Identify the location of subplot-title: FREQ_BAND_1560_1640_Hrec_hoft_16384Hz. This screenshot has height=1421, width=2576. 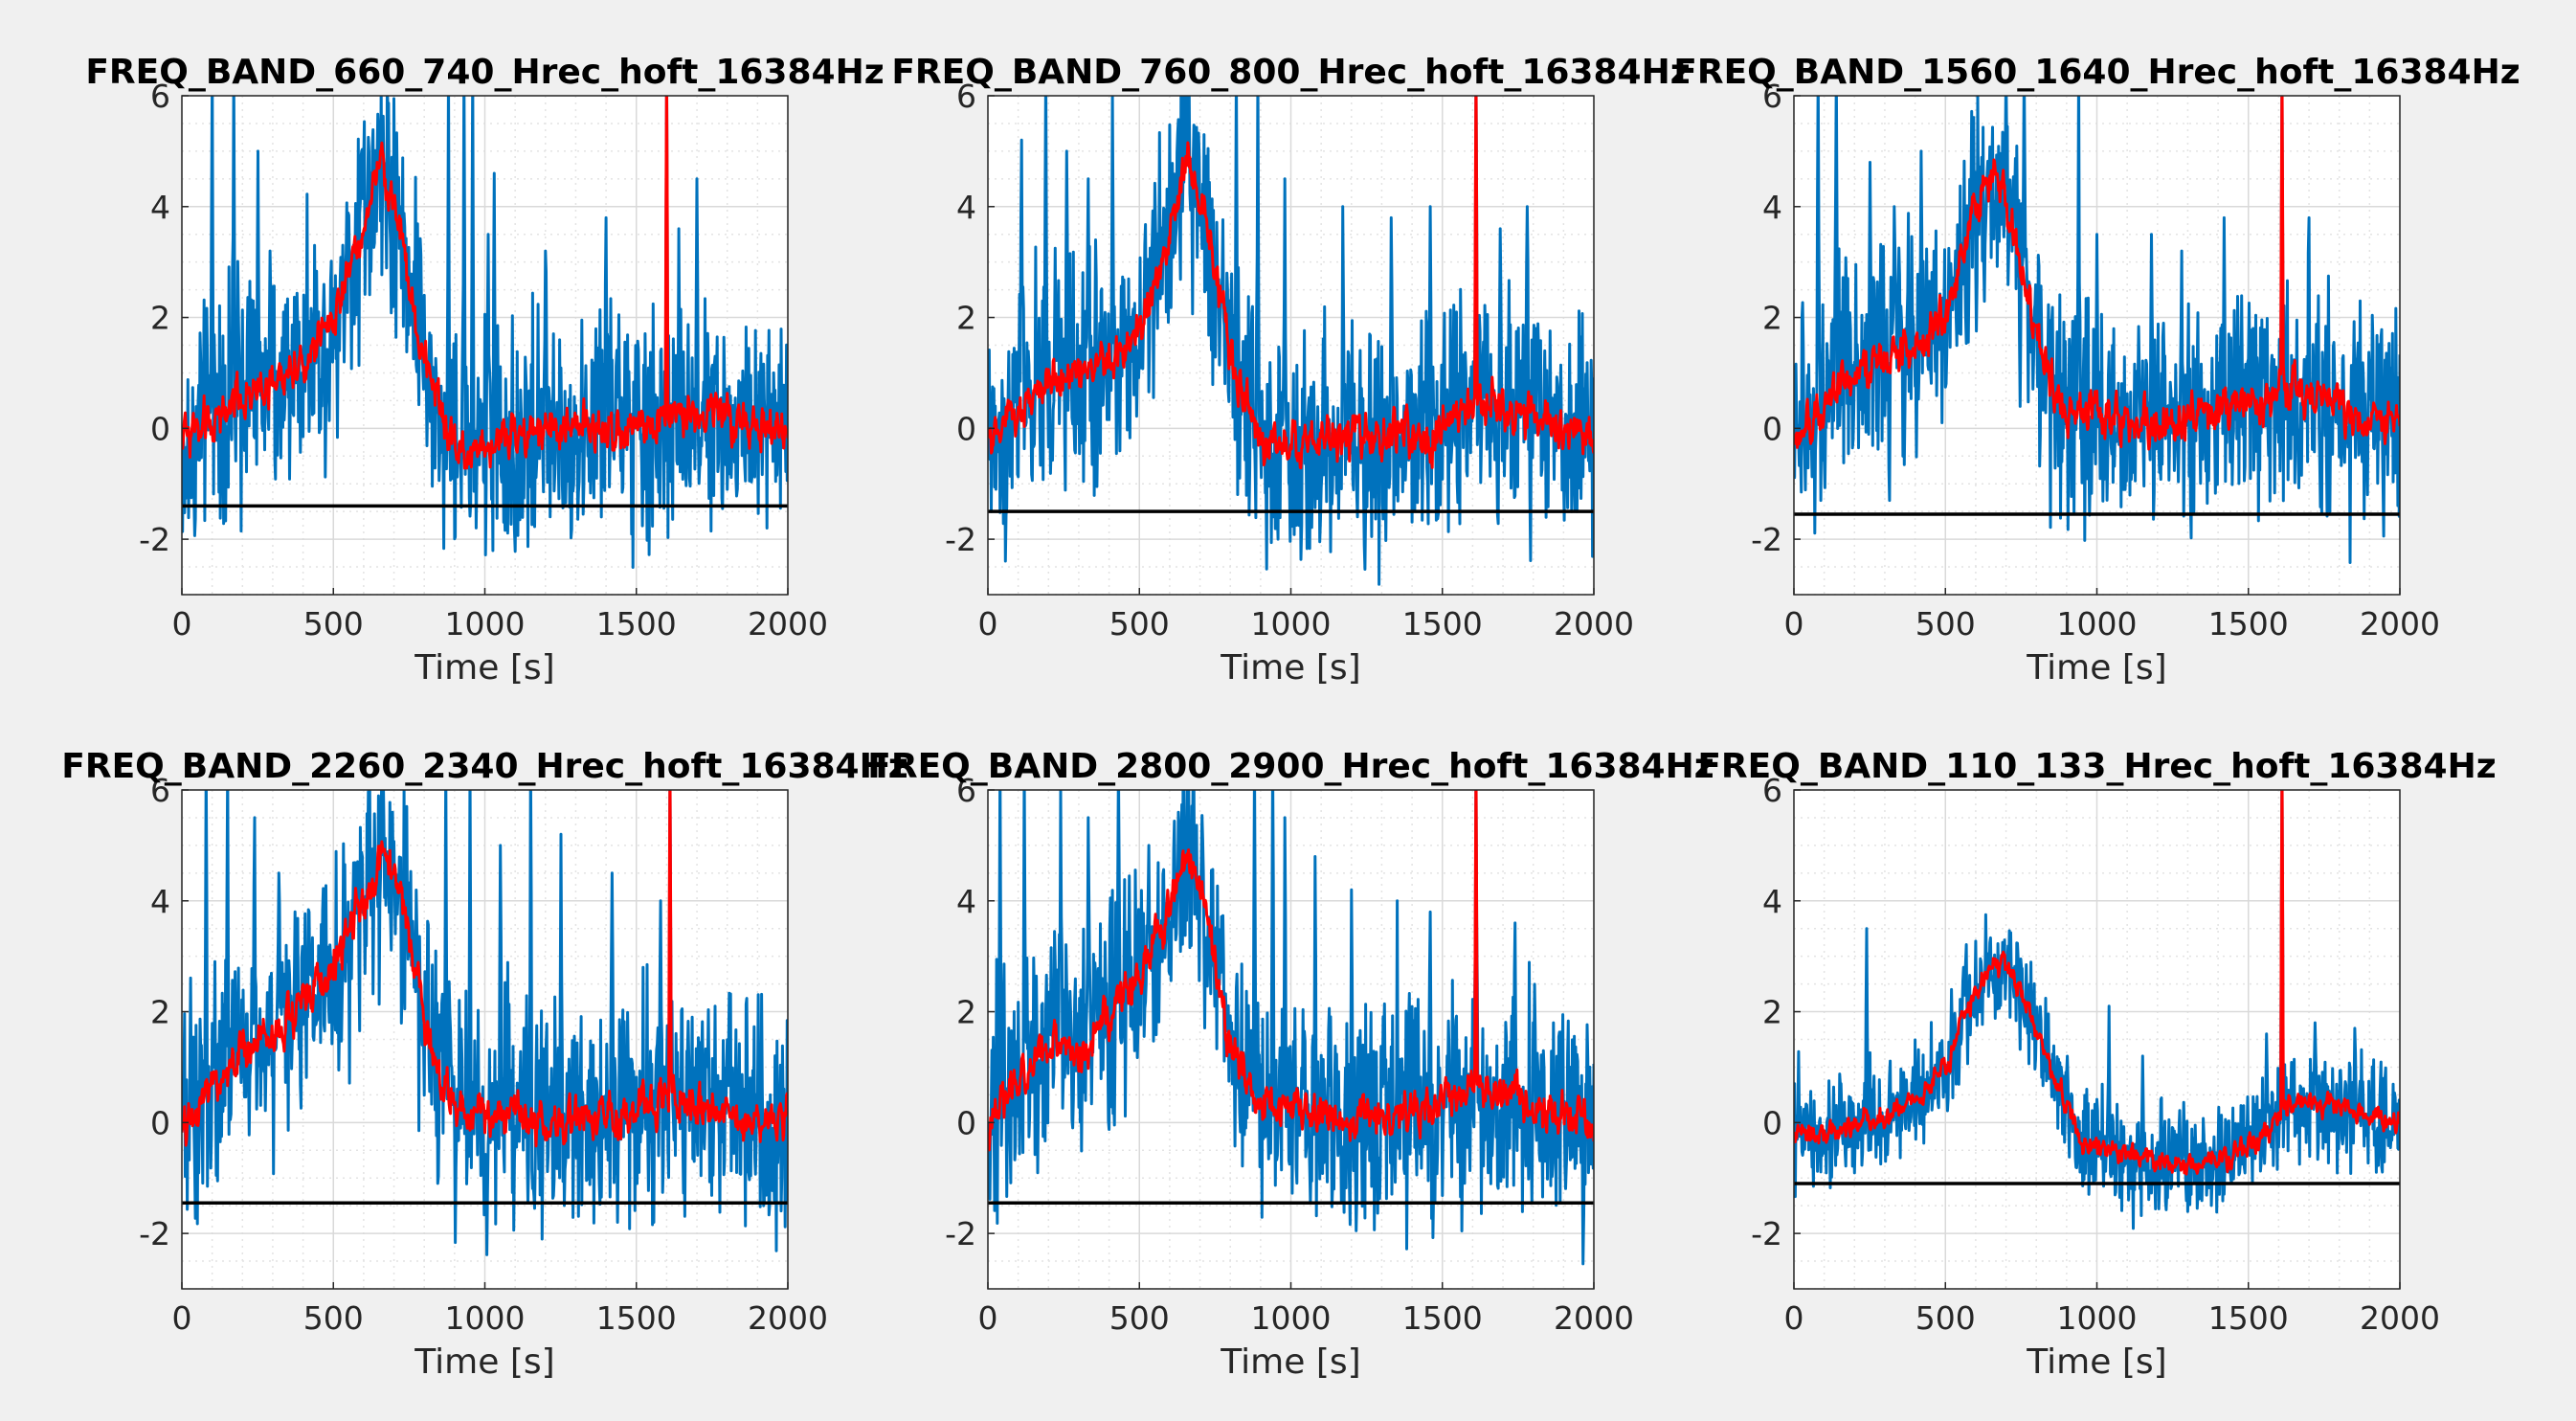
(2096, 72).